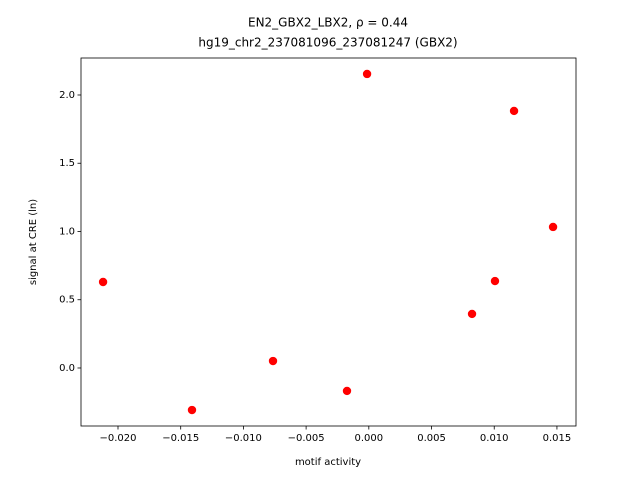  I want to click on y-tick-label: 1.5, so click(67, 163).